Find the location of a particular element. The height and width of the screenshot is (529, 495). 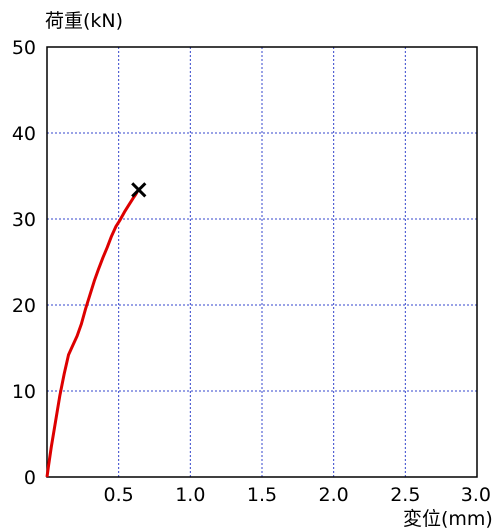

marker-layer: × is located at coordinates (139, 190).